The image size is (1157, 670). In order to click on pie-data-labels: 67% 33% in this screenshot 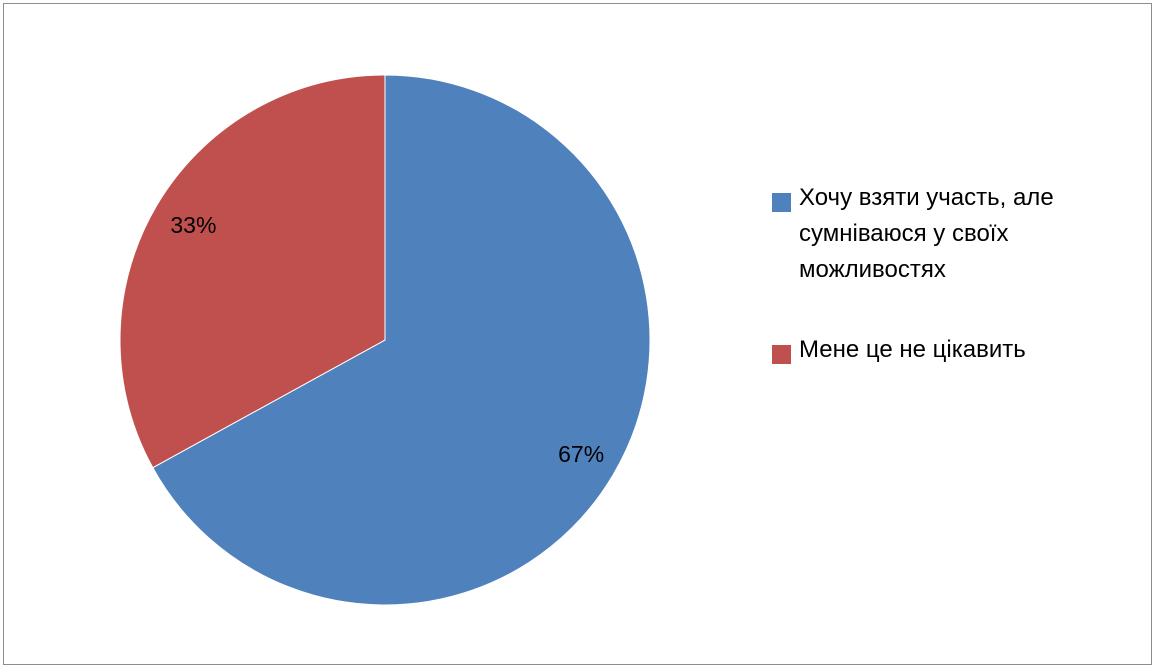, I will do `click(387, 339)`.